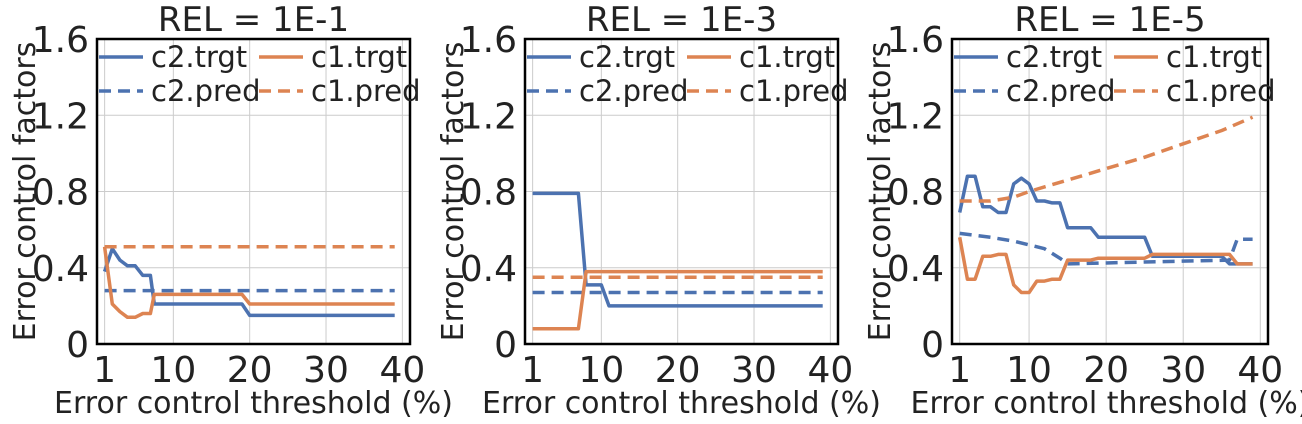 The height and width of the screenshot is (424, 1302). What do you see at coordinates (1106, 159) in the screenshot?
I see `series-line-c1-pred` at bounding box center [1106, 159].